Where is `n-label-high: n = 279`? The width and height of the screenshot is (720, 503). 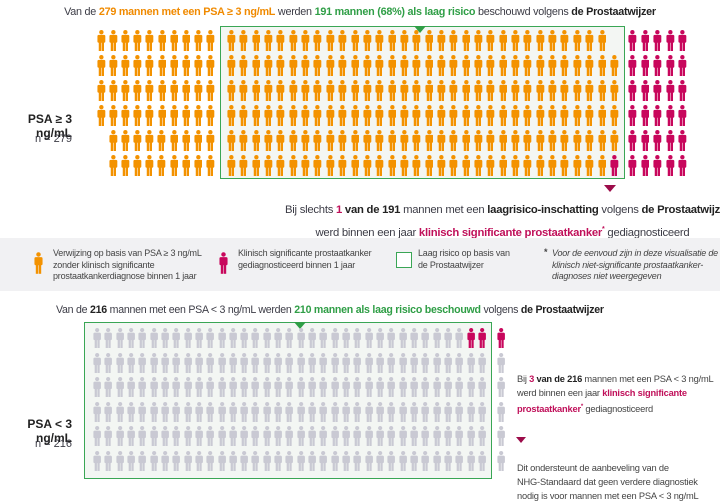 n-label-high: n = 279 is located at coordinates (53, 139).